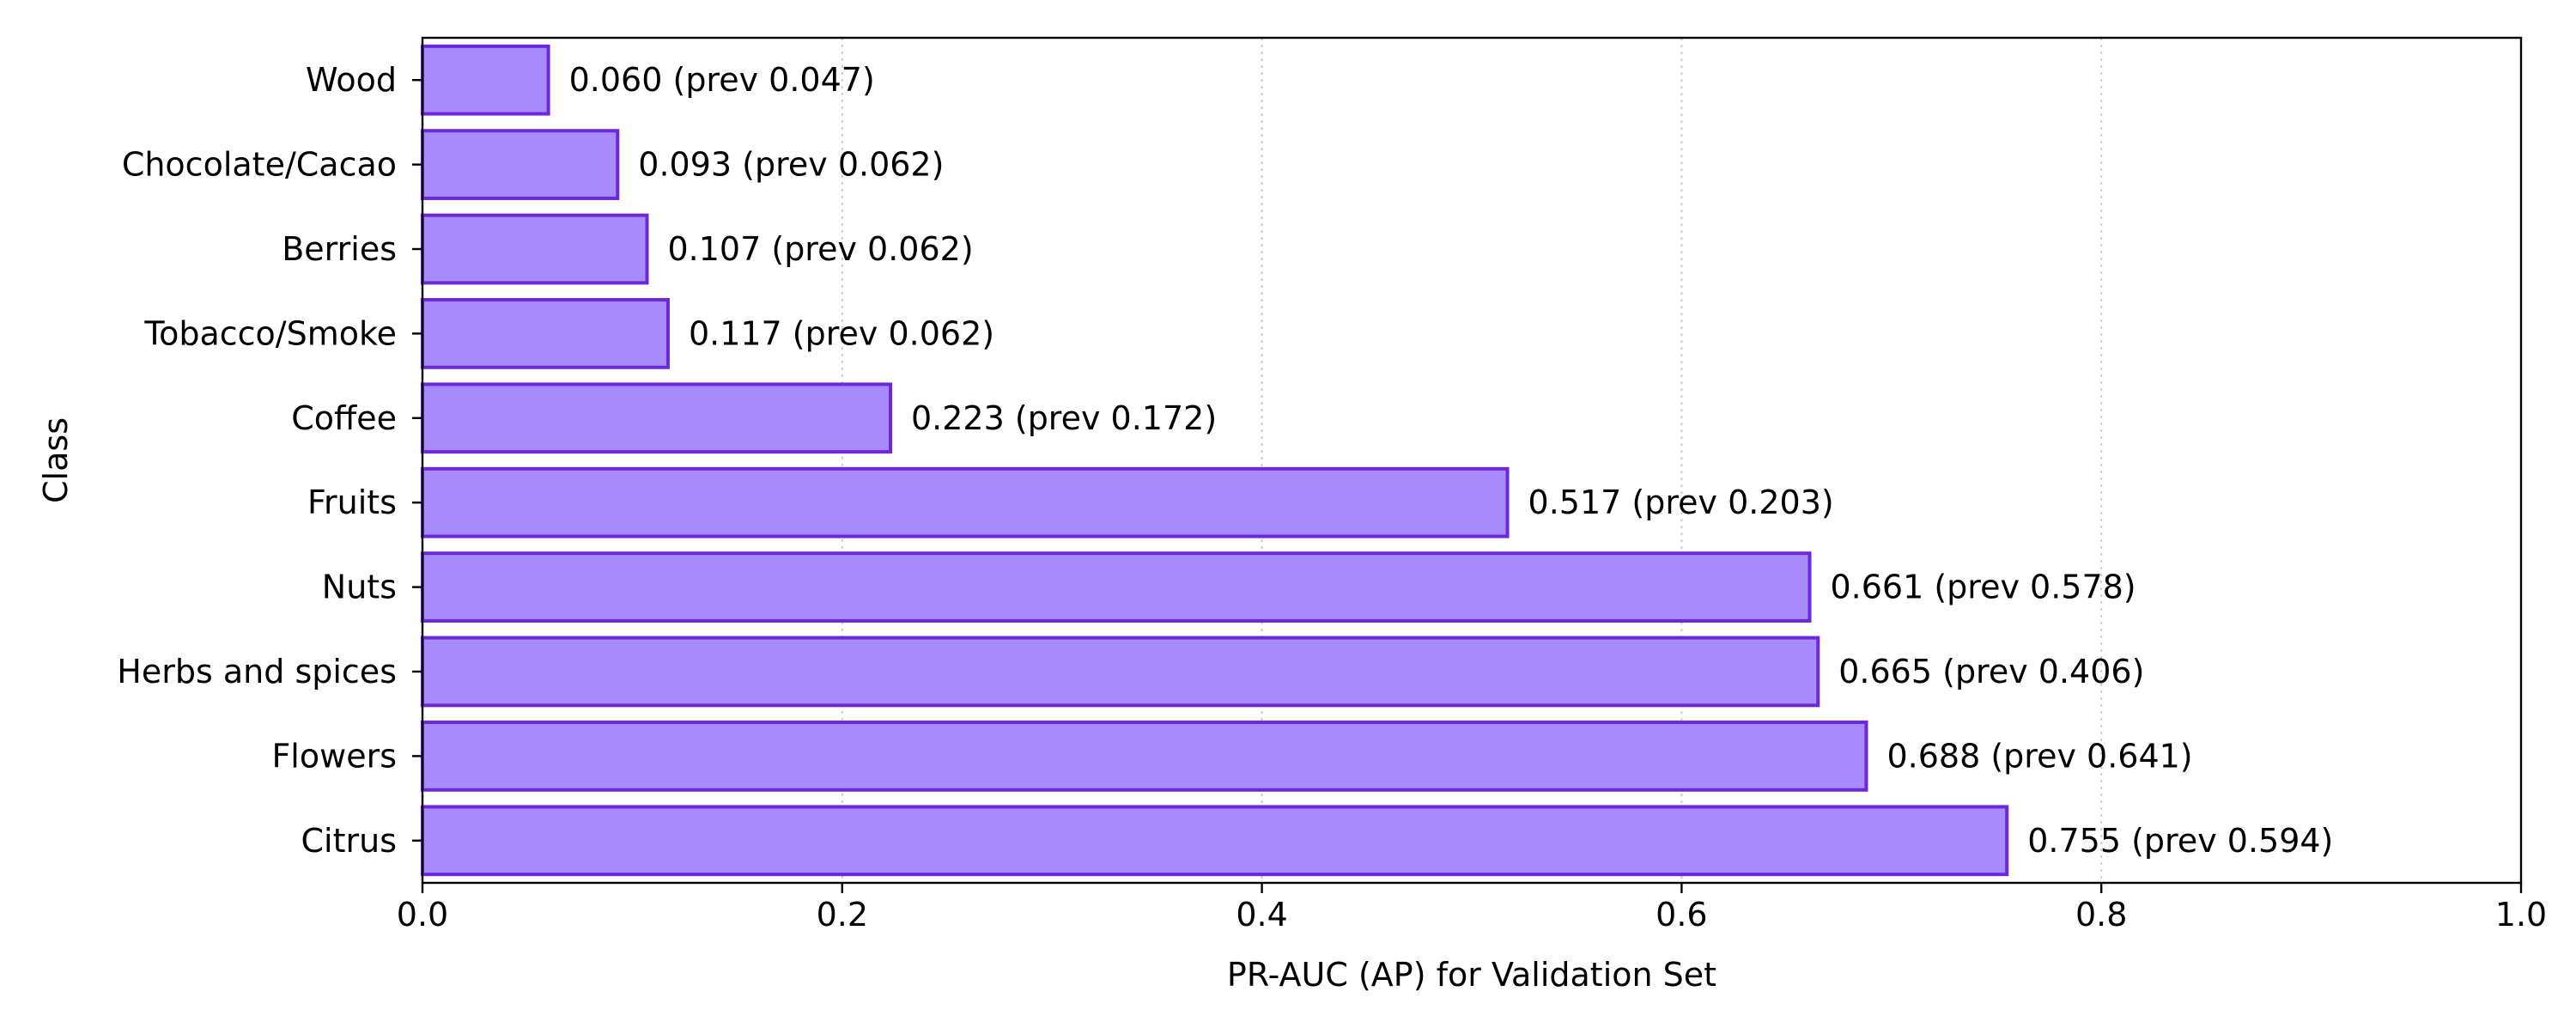  Describe the element at coordinates (1064, 418) in the screenshot. I see `data-label: 0.223 (prev 0.172)` at that location.